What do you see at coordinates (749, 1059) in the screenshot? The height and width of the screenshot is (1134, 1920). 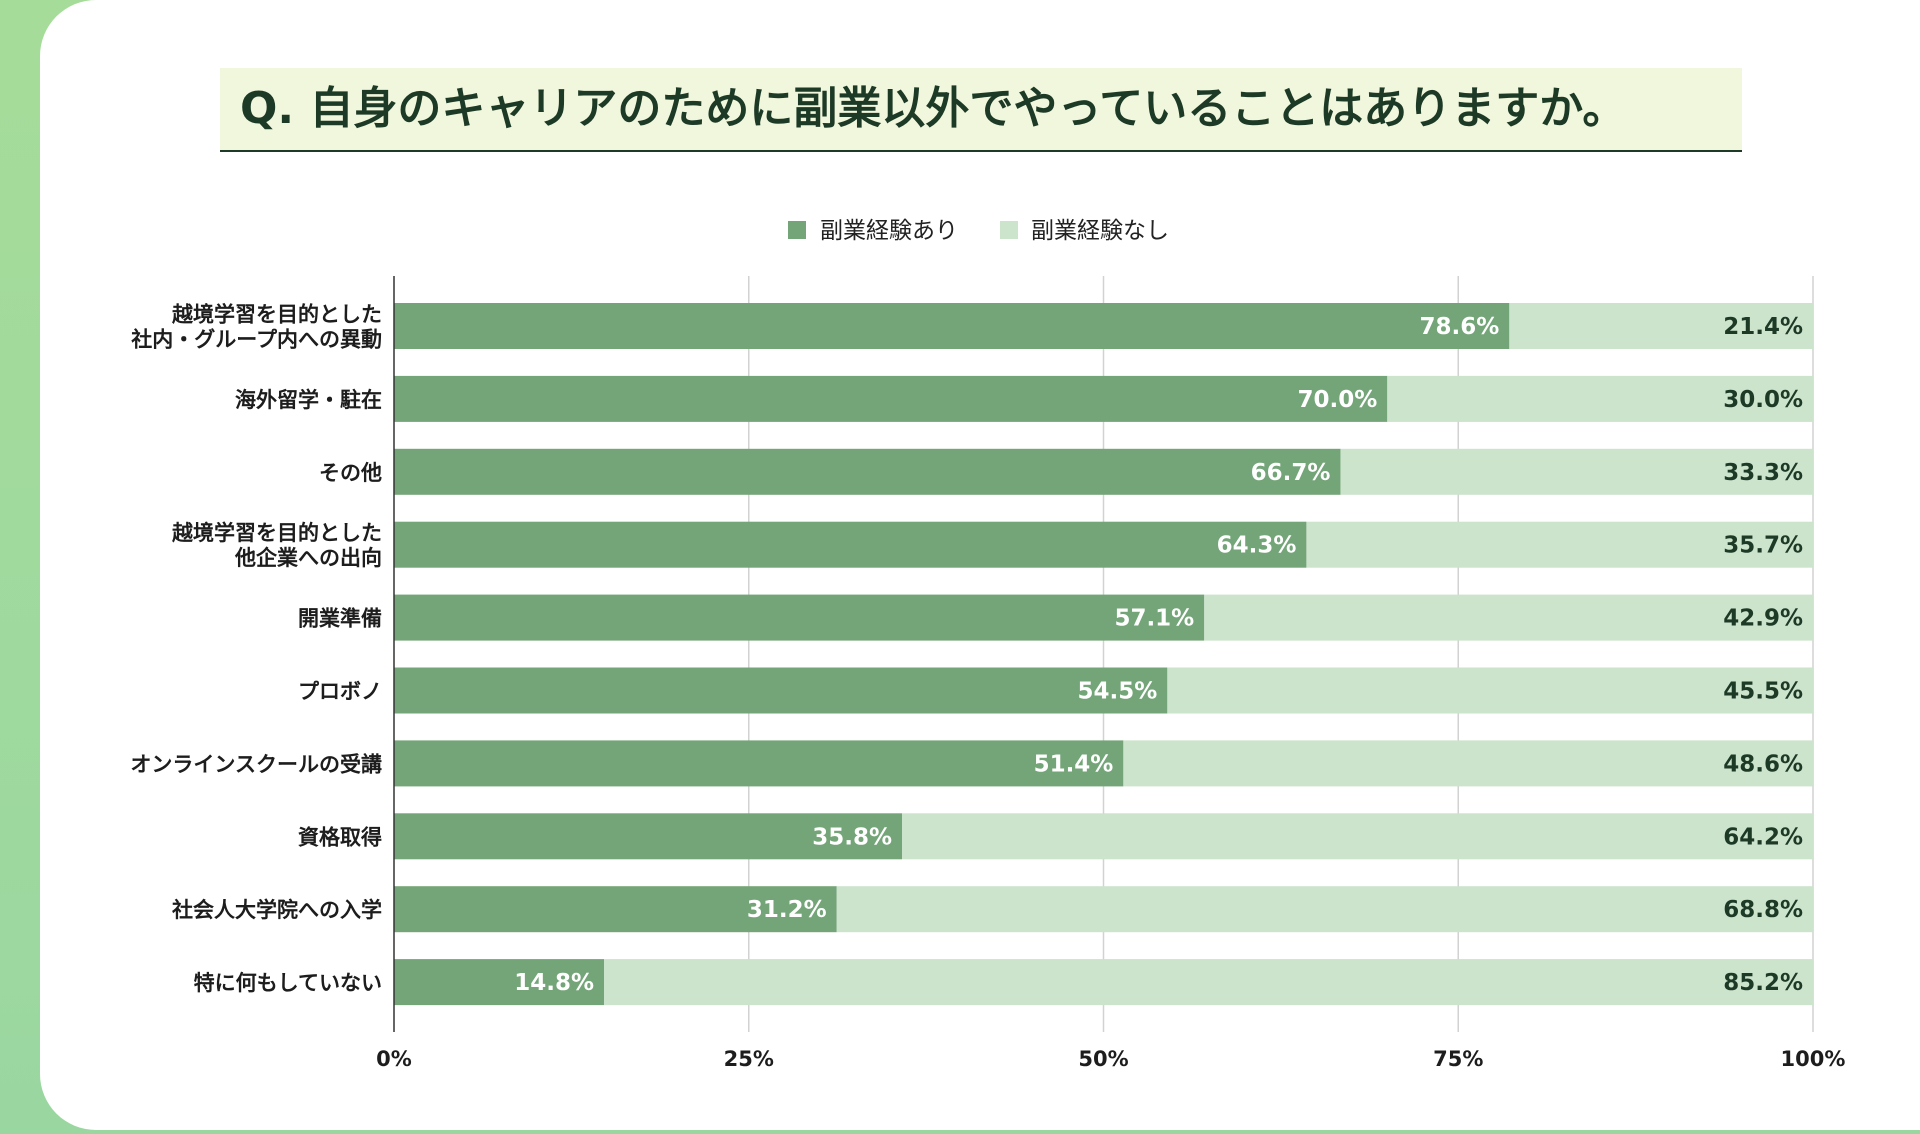 I see `x-tick-label: 25%` at bounding box center [749, 1059].